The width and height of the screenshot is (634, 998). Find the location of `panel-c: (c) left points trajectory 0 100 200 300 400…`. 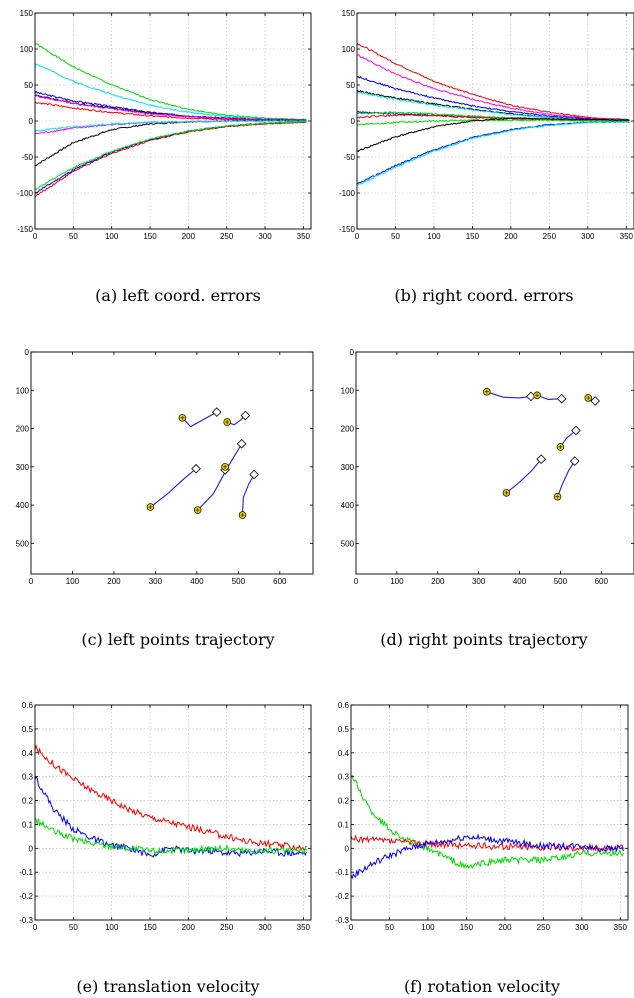

panel-c: (c) left points trajectory 0 100 200 300 400… is located at coordinates (165, 498).